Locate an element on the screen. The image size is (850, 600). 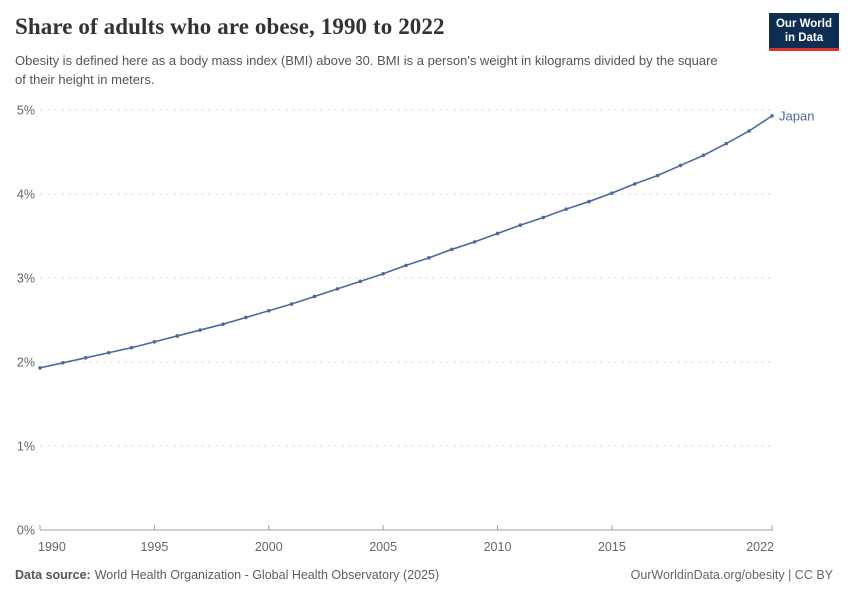
y-tick-label-1%: 1% is located at coordinates (26, 447).